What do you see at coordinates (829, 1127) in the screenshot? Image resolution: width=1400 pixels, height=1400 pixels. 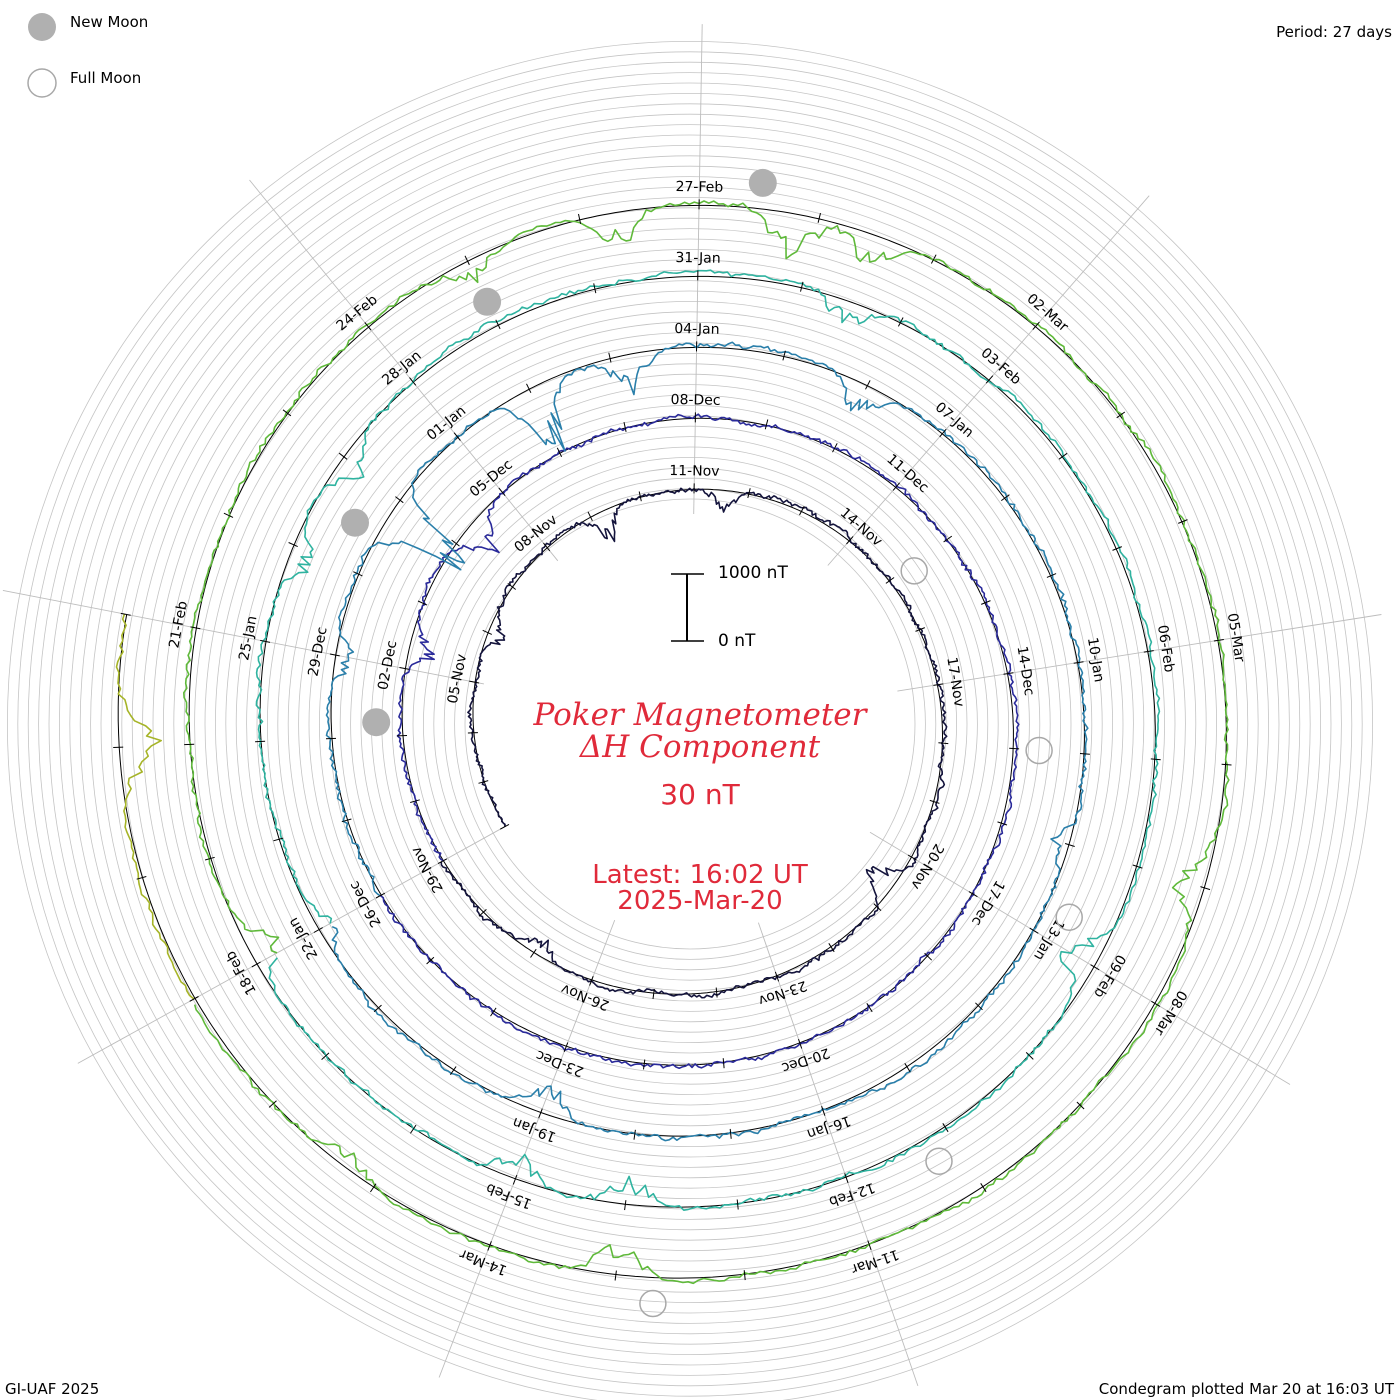 I see `tick-label: 16-Jan` at bounding box center [829, 1127].